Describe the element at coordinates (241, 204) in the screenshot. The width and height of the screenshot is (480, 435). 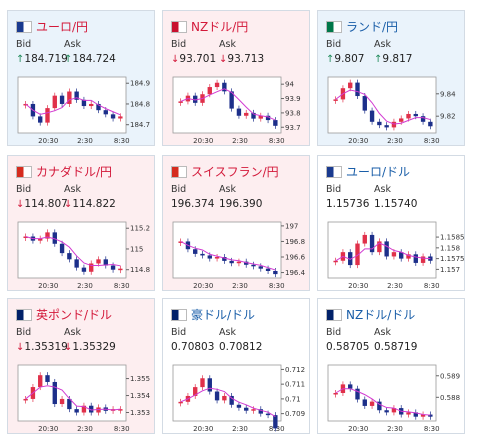
I see `ask-value: 196.390` at that location.